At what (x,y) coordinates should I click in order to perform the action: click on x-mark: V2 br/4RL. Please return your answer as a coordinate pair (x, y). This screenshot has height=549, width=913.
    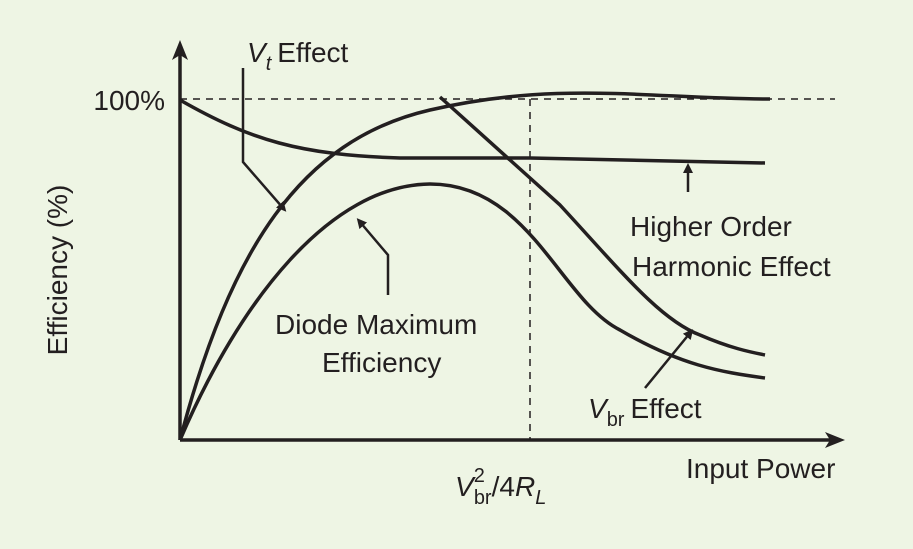
    Looking at the image, I should click on (500, 487).